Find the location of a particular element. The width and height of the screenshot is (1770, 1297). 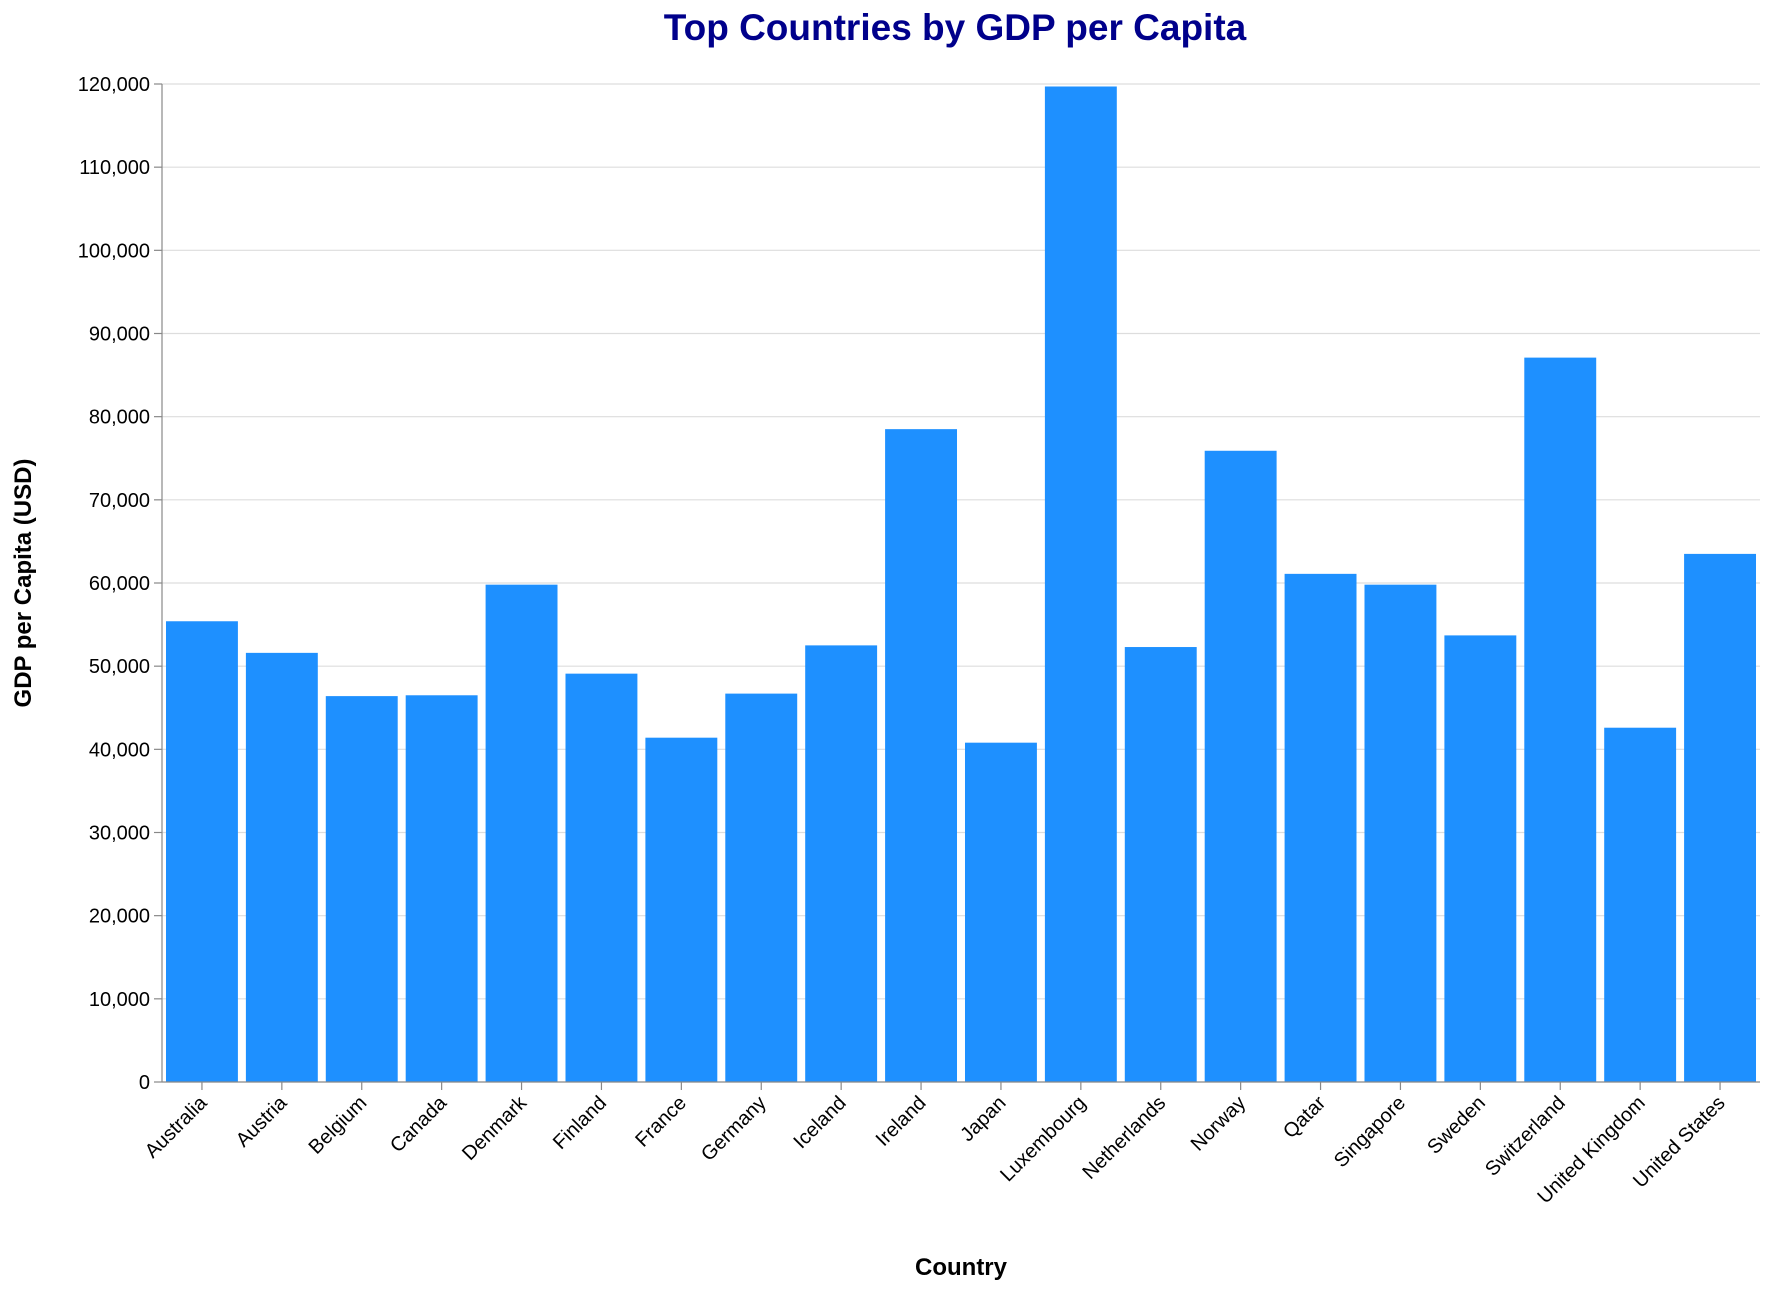

bar-germany is located at coordinates (761, 887).